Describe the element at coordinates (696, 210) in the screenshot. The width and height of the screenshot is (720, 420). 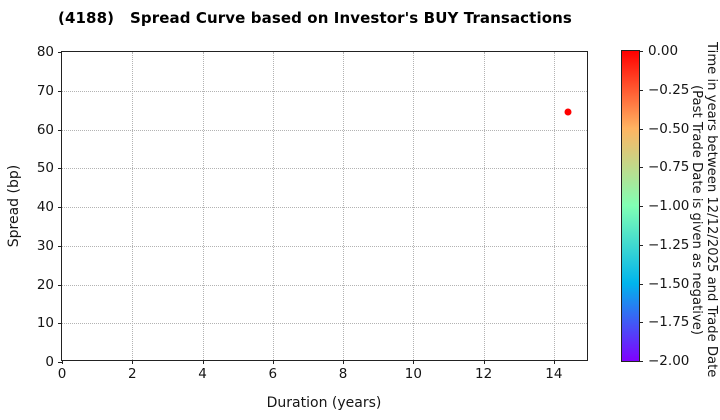
I see `colorbar-axis-label-line2: (Past Trade Date is given as negative)` at that location.